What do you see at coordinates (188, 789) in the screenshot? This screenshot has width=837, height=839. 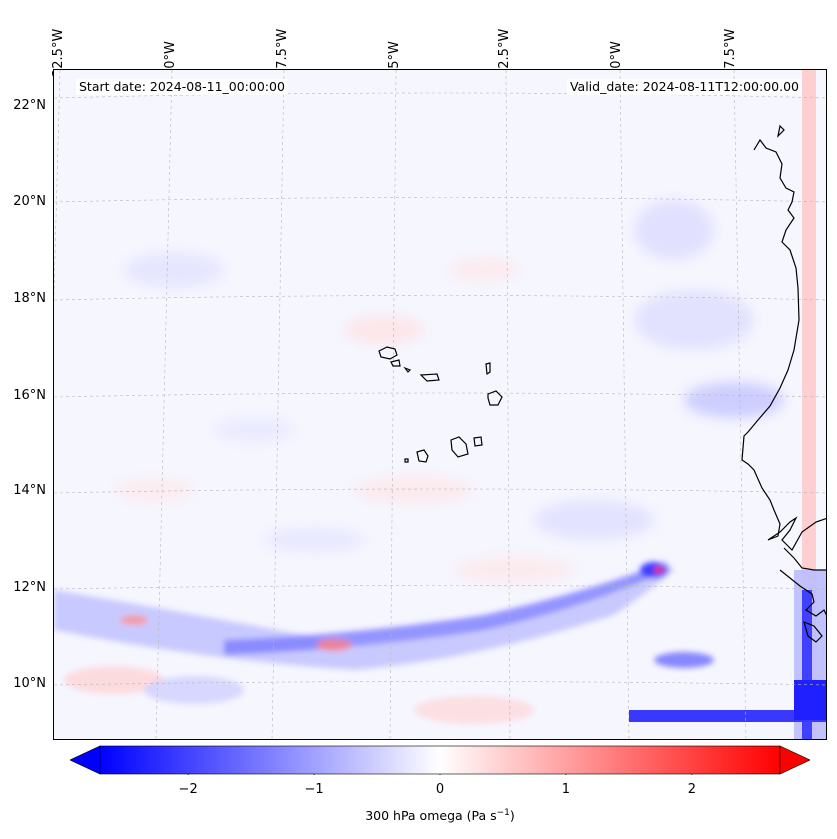 I see `colorbar-tick-label: −2` at bounding box center [188, 789].